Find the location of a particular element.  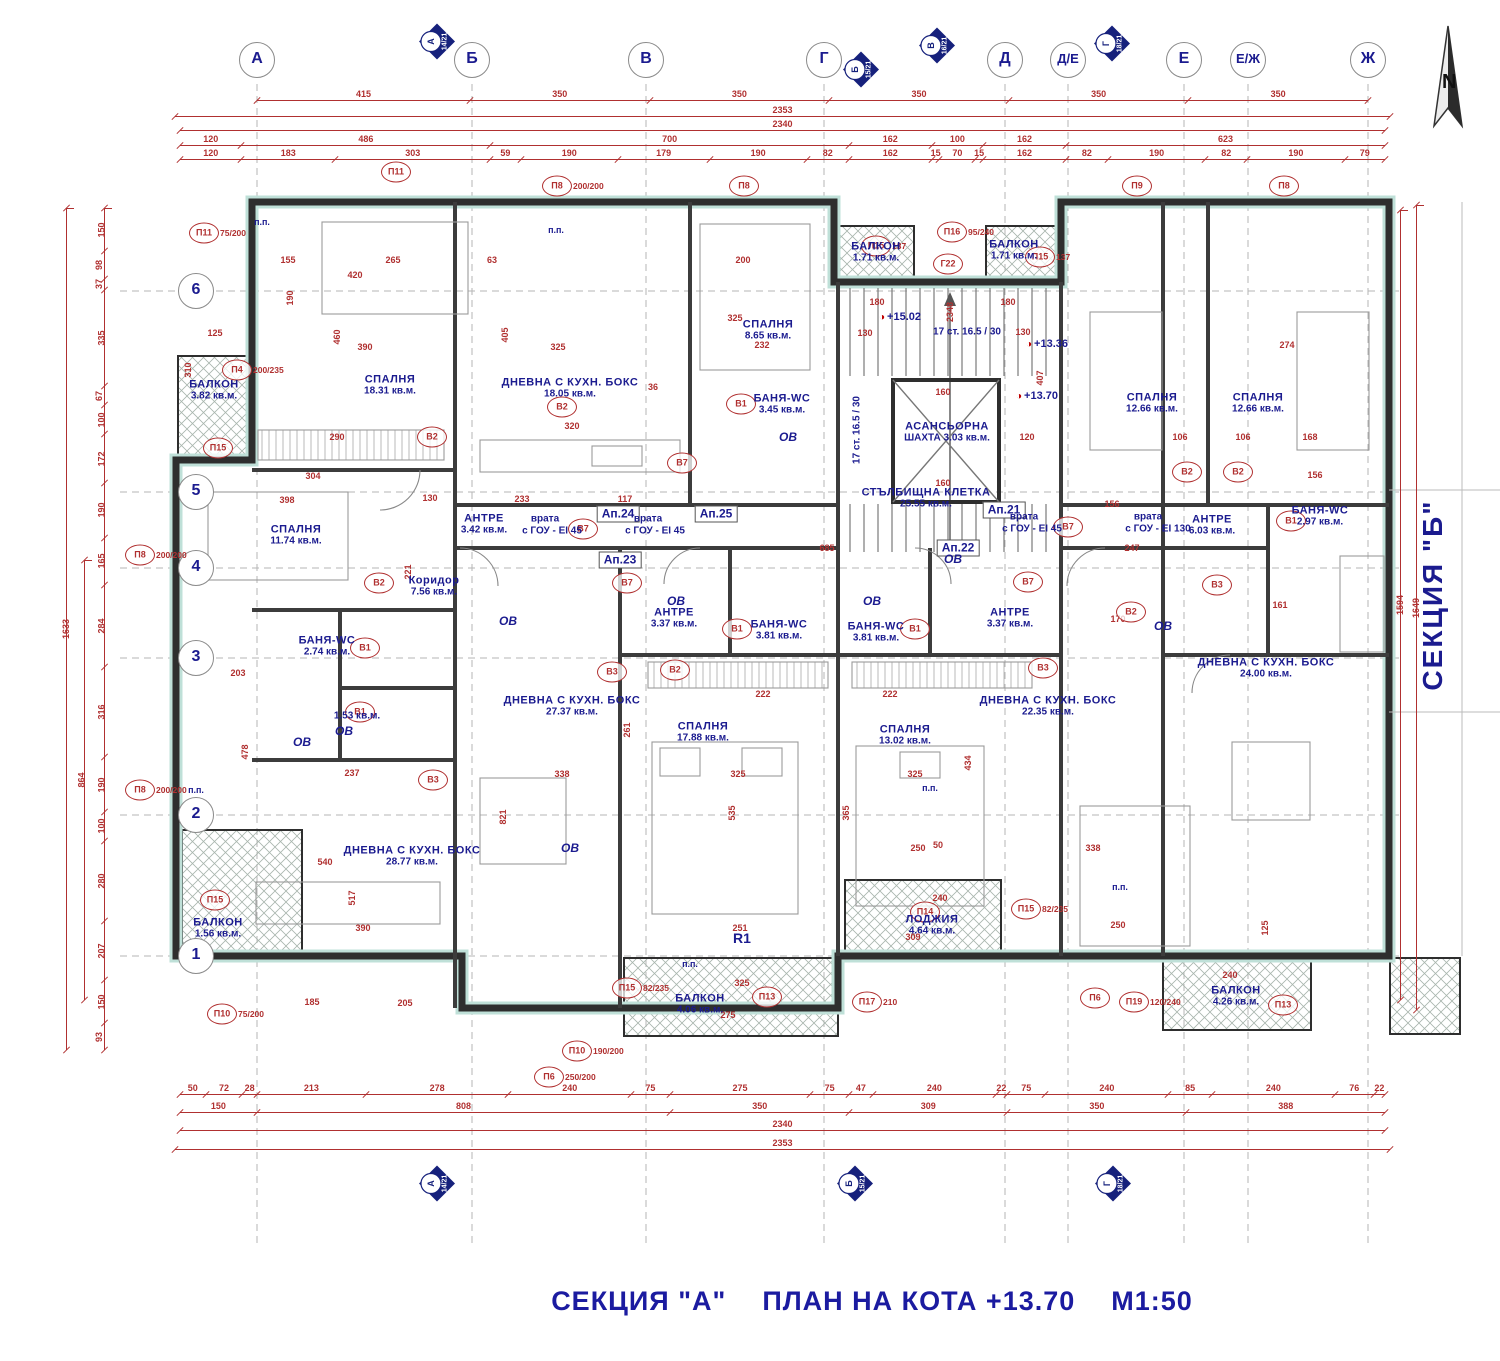

marker-В2: В2 is located at coordinates (675, 670).